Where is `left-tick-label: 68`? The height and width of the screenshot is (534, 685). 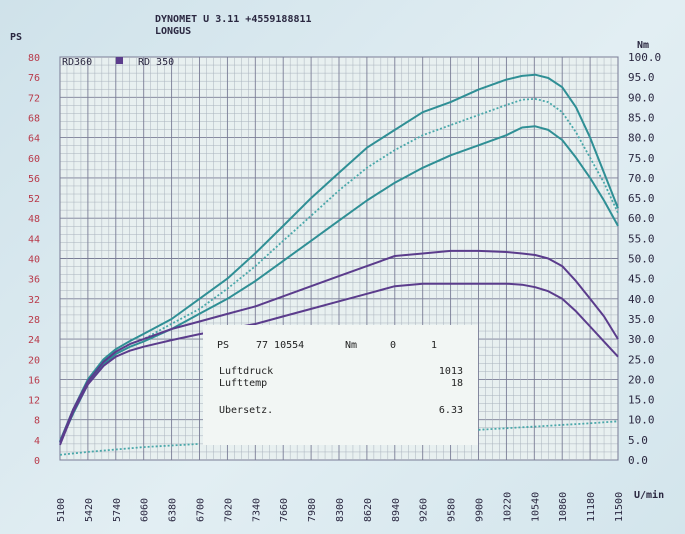 left-tick-label: 68 is located at coordinates (34, 118).